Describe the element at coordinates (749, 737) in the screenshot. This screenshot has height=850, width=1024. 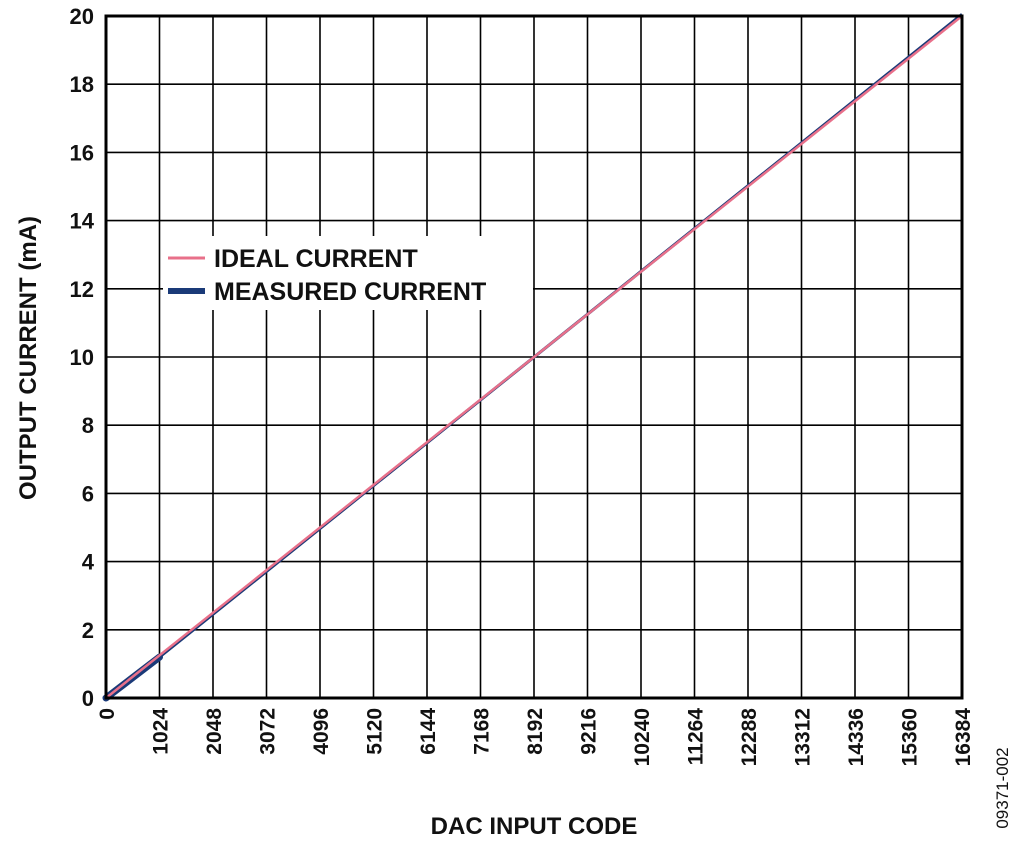
I see `x-tick-label: 12288` at that location.